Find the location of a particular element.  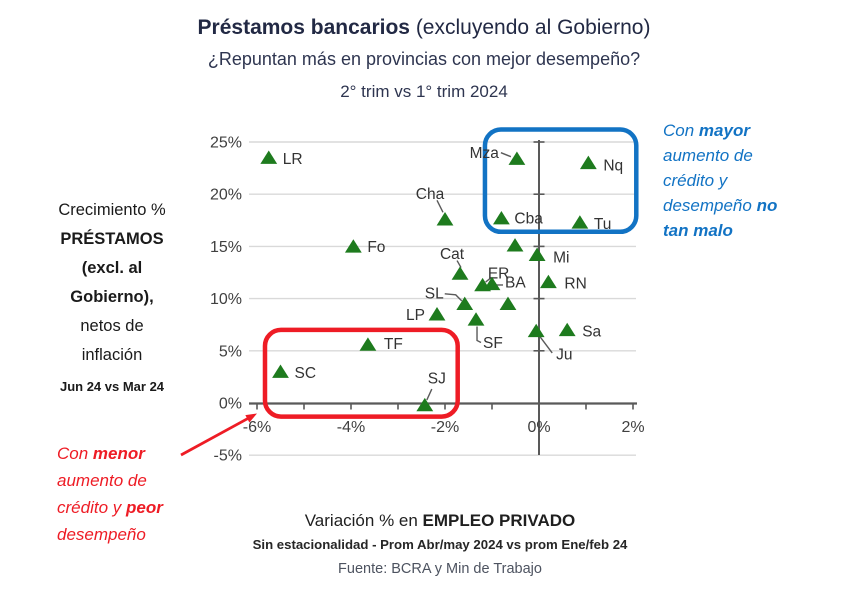

y-axis-title-line: netos de is located at coordinates (112, 326).